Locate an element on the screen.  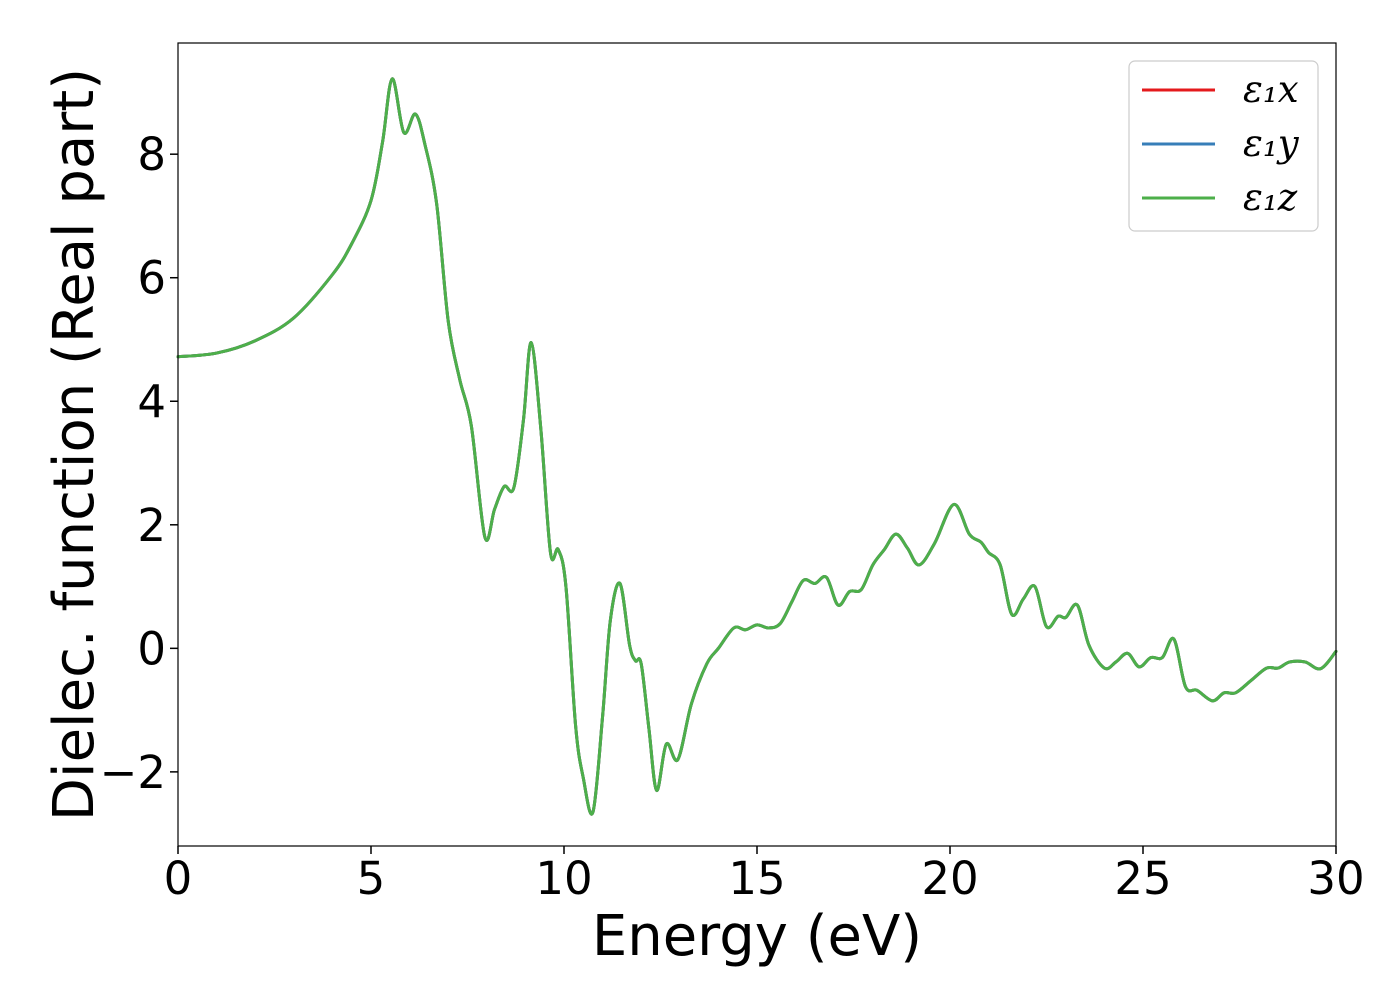
y-tick-label: 0 is located at coordinates (151, 648).